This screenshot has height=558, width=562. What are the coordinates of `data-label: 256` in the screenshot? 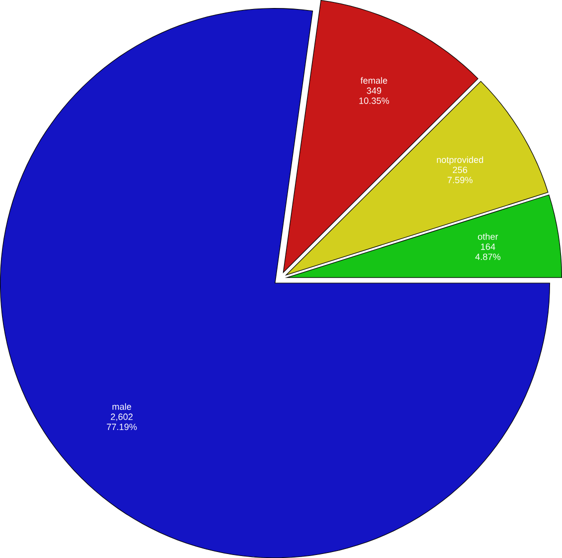 It's located at (460, 170).